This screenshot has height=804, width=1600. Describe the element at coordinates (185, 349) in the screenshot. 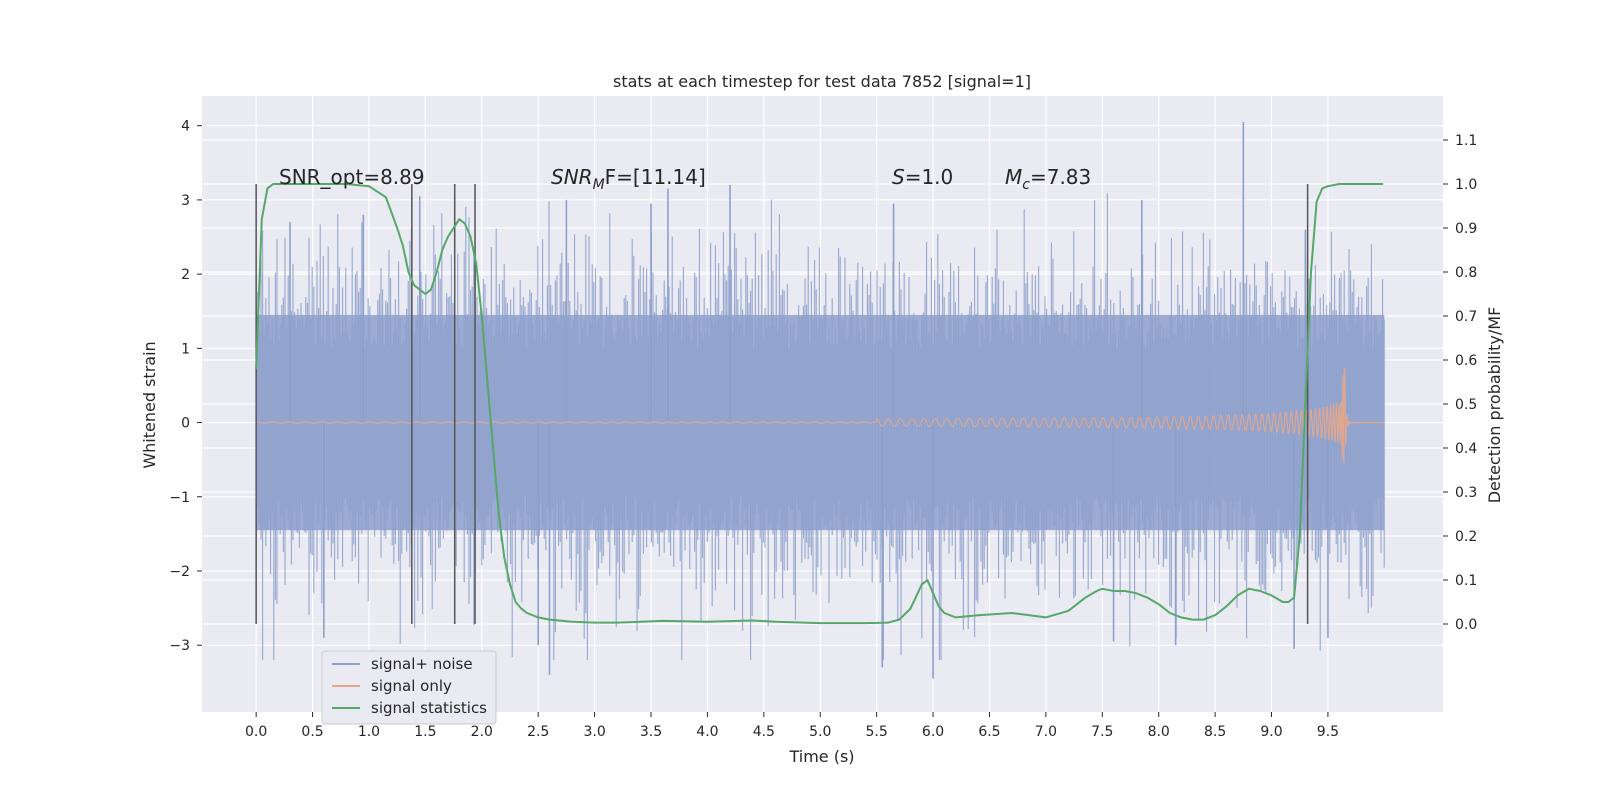

I see `y-left-tick-label: 1` at that location.